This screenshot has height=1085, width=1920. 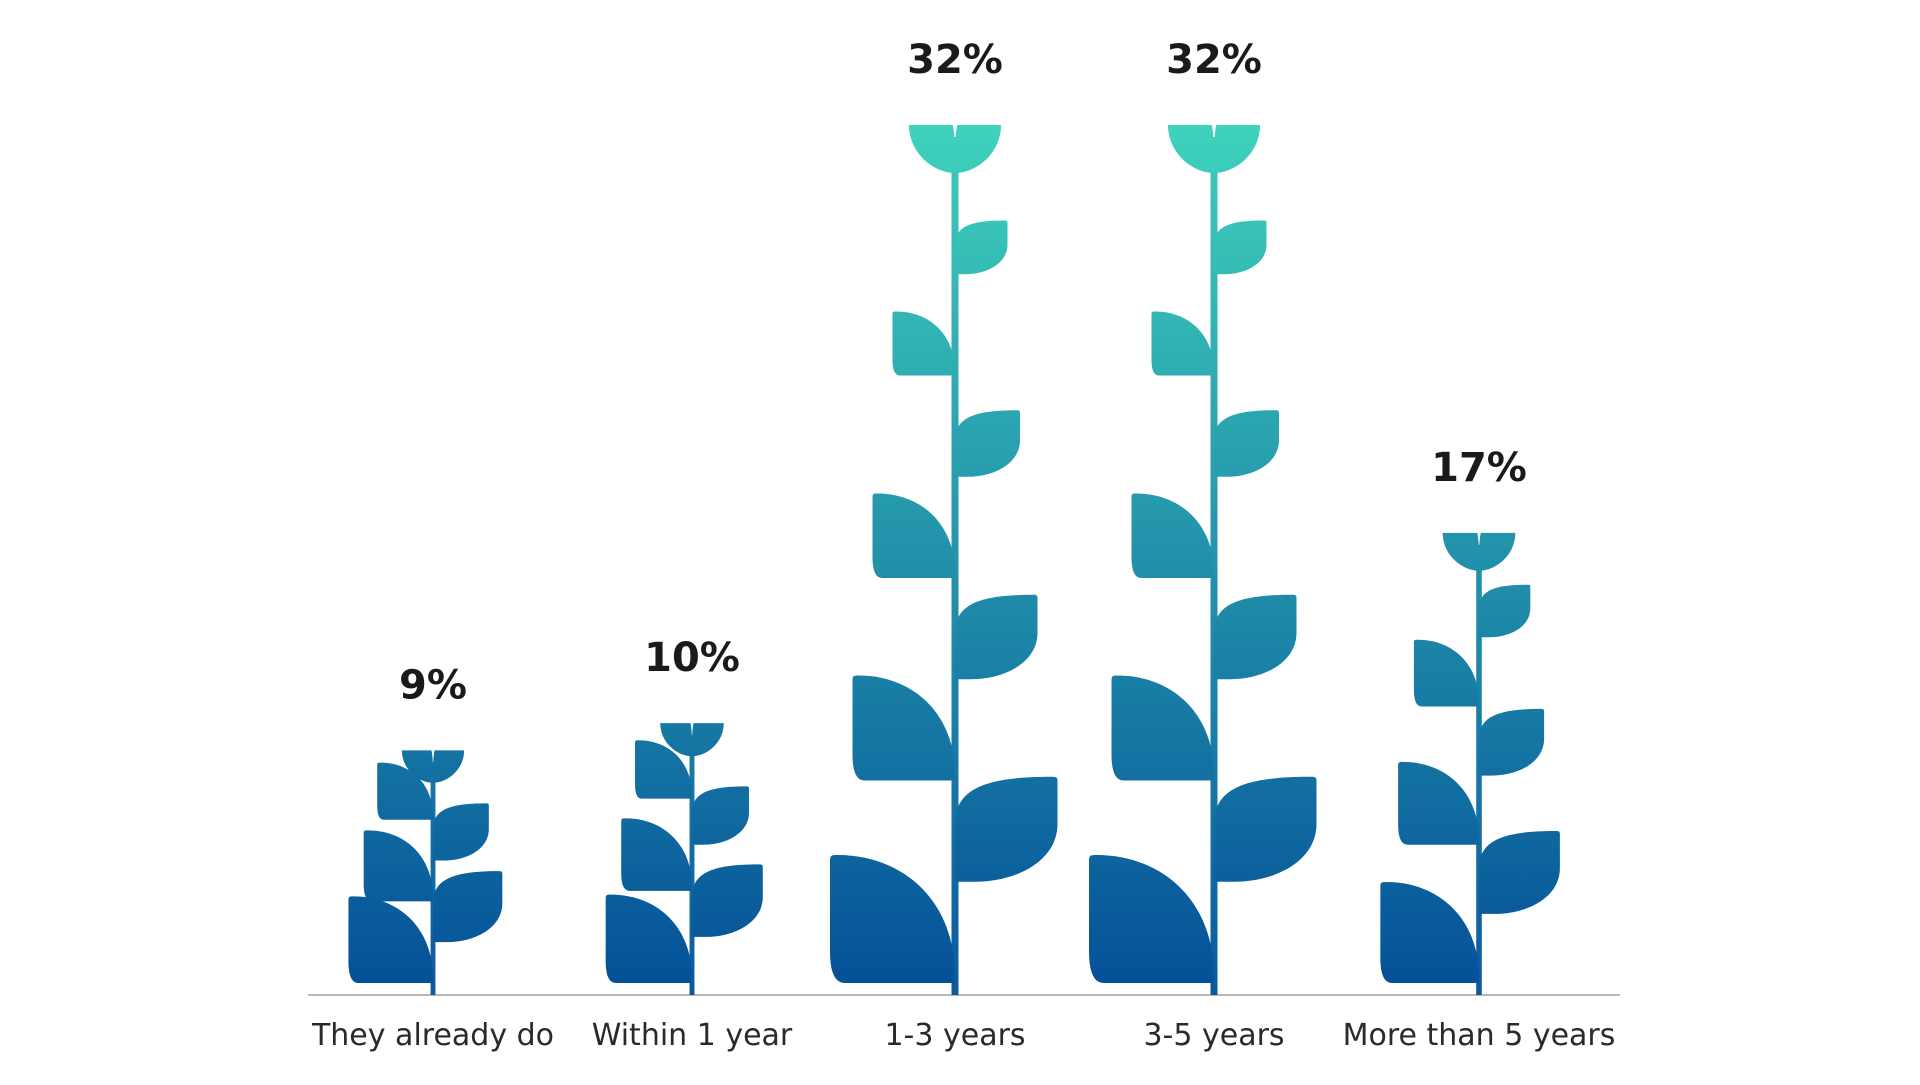 What do you see at coordinates (1479, 468) in the screenshot?
I see `value-label: 17%` at bounding box center [1479, 468].